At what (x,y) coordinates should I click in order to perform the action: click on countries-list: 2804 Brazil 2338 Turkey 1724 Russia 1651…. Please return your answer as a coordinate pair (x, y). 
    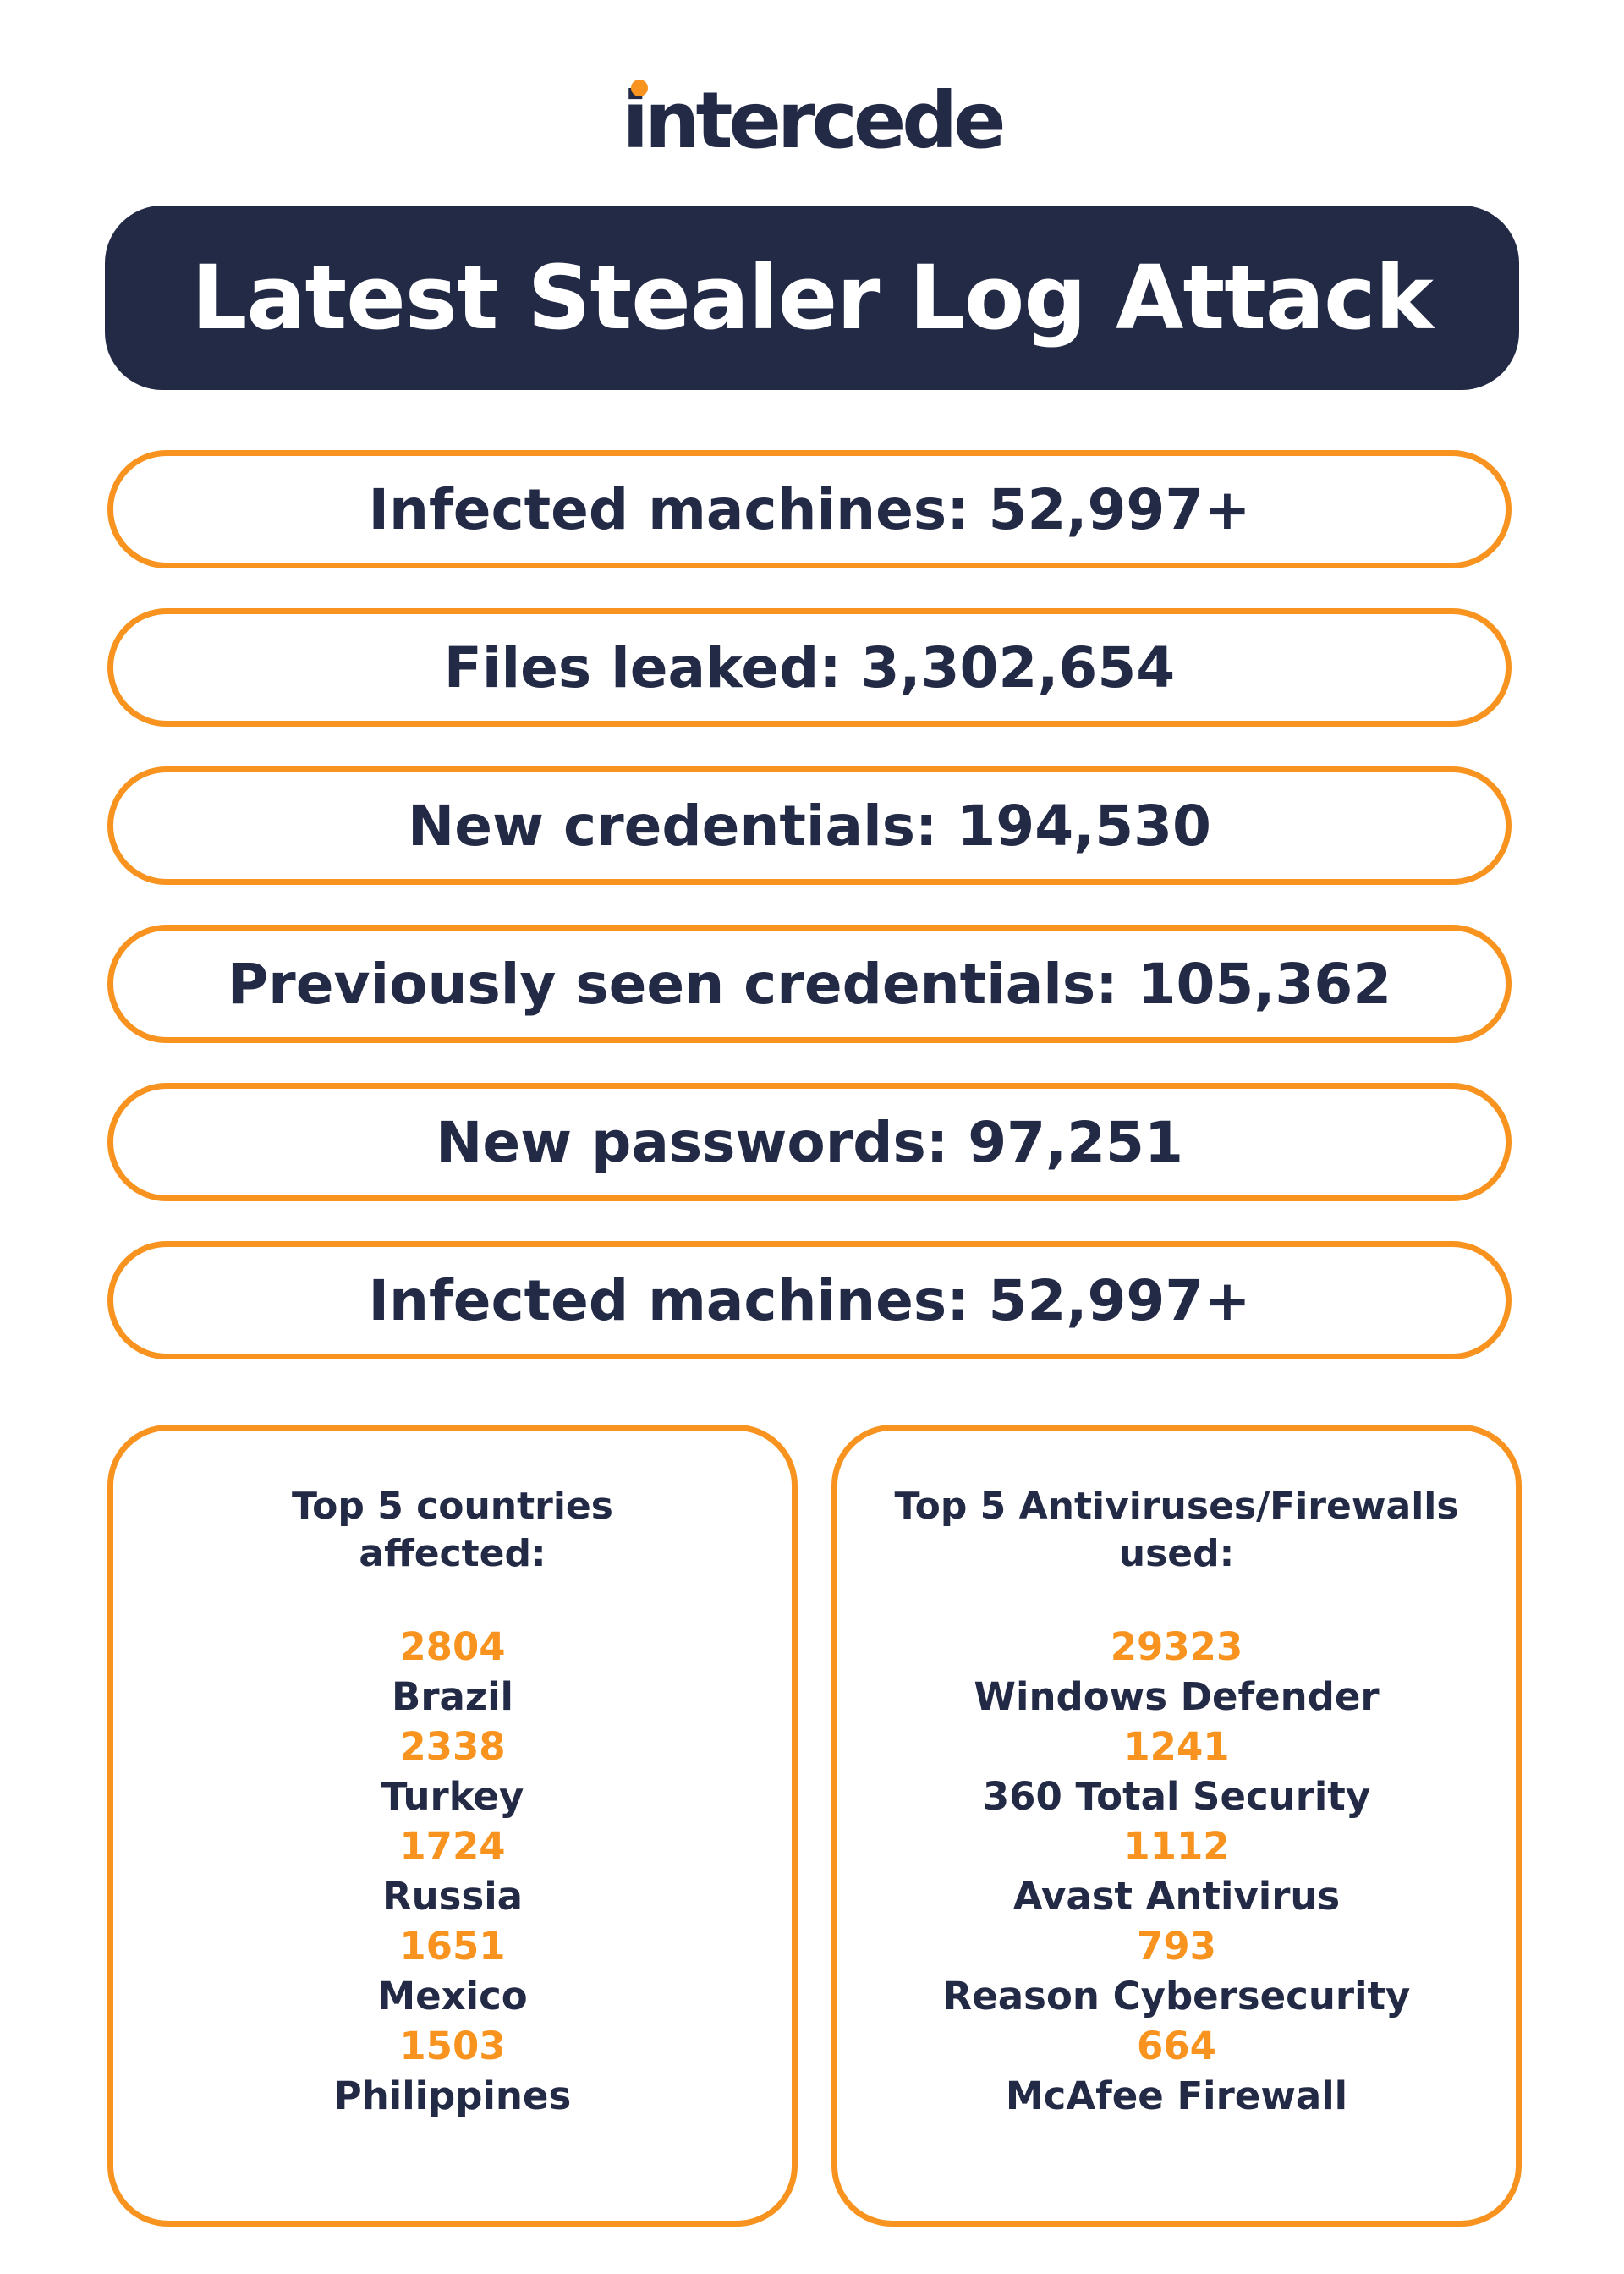
    Looking at the image, I should click on (453, 1872).